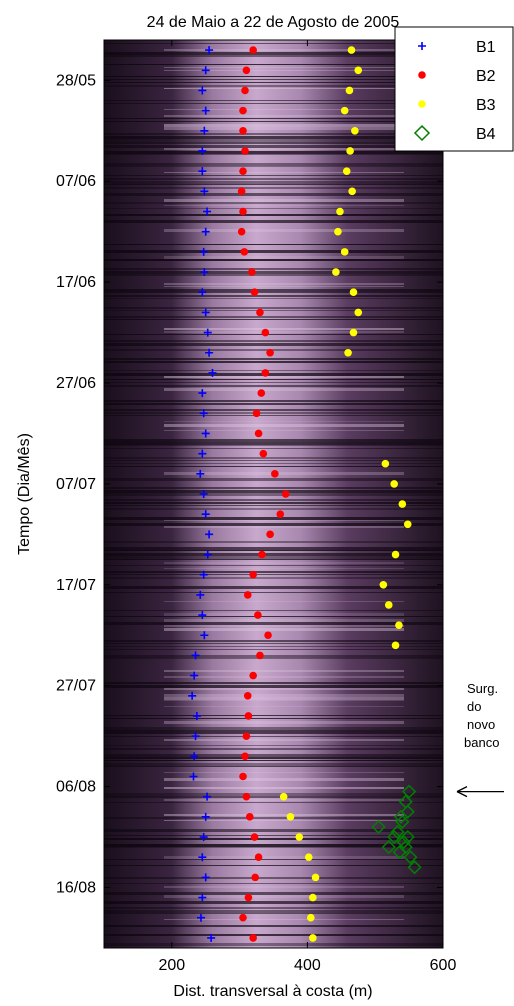  I want to click on y-tick-label: 17/06, so click(76, 282).